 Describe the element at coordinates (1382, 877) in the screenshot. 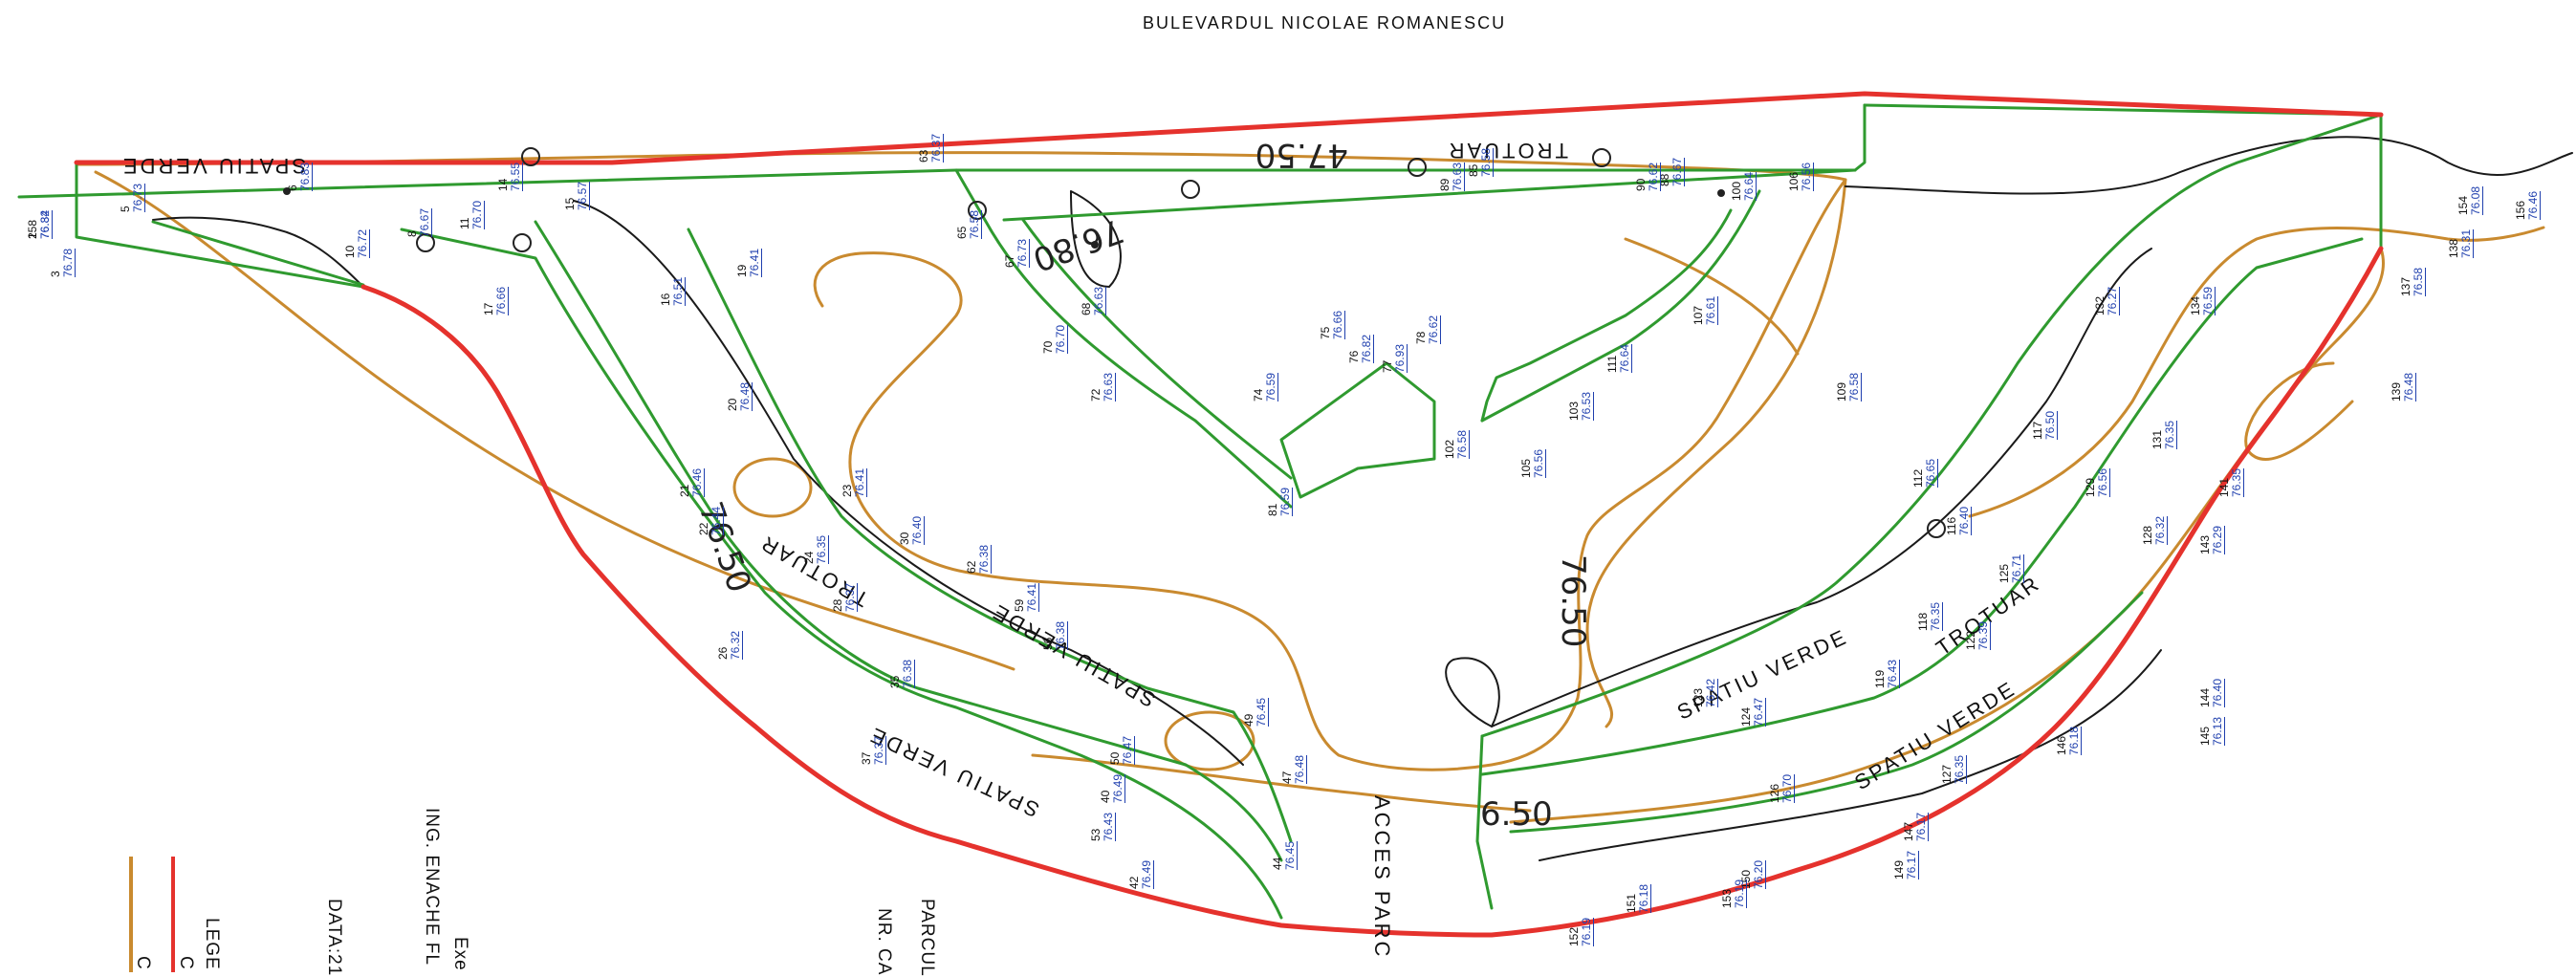

I see `zone-label-access: ACCES PARC` at that location.